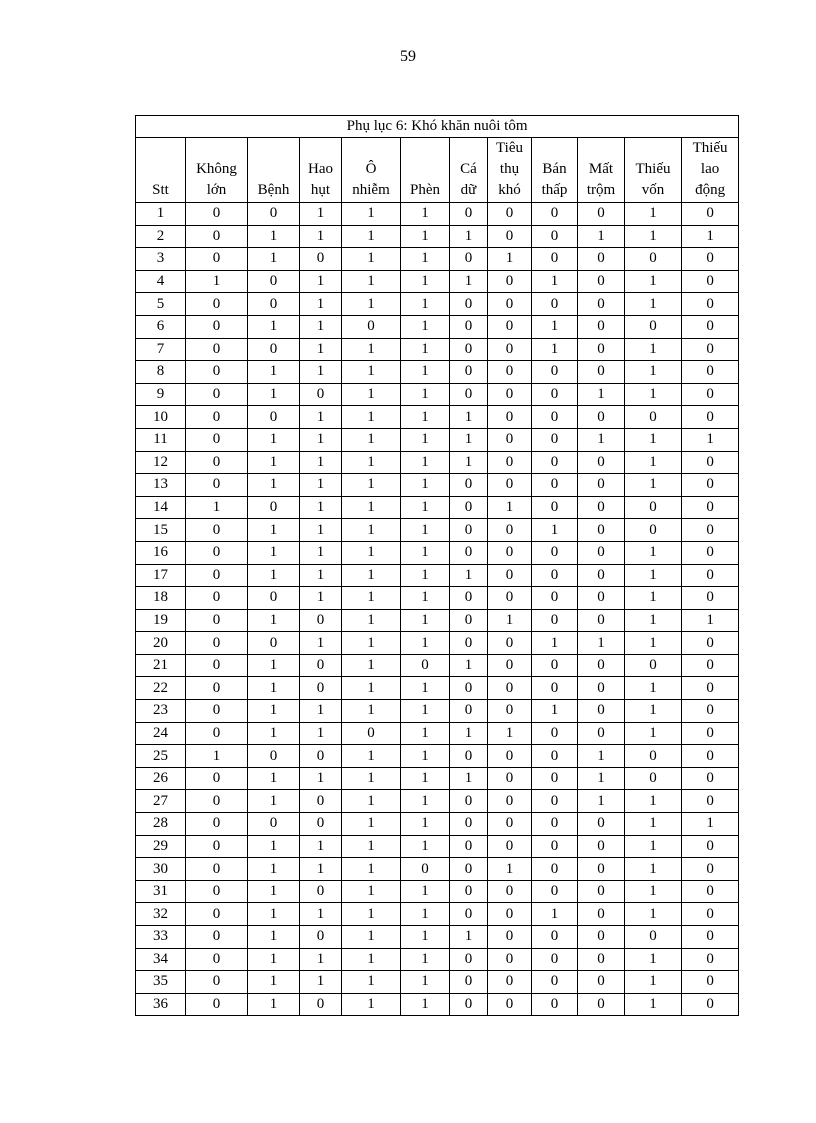 The height and width of the screenshot is (1123, 816). What do you see at coordinates (437, 937) in the screenshot?
I see `table-row: 33 0 1 0 1 1 1 0 0 0 0 0` at bounding box center [437, 937].